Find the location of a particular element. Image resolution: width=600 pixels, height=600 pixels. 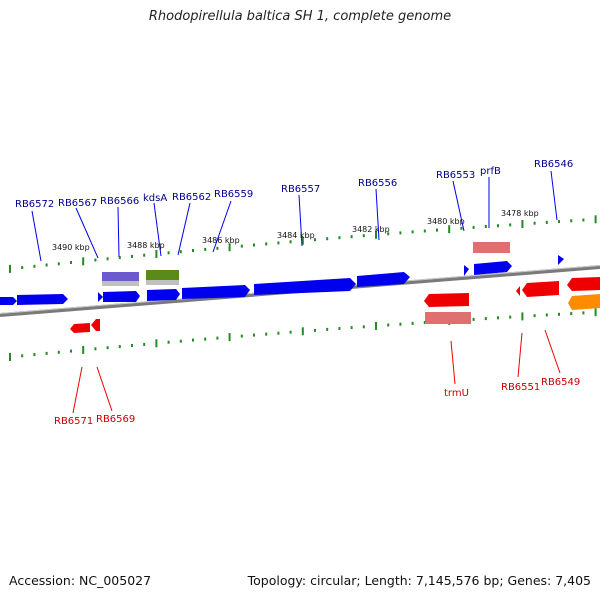

pseudo-gene-shadow is located at coordinates (162, 282).